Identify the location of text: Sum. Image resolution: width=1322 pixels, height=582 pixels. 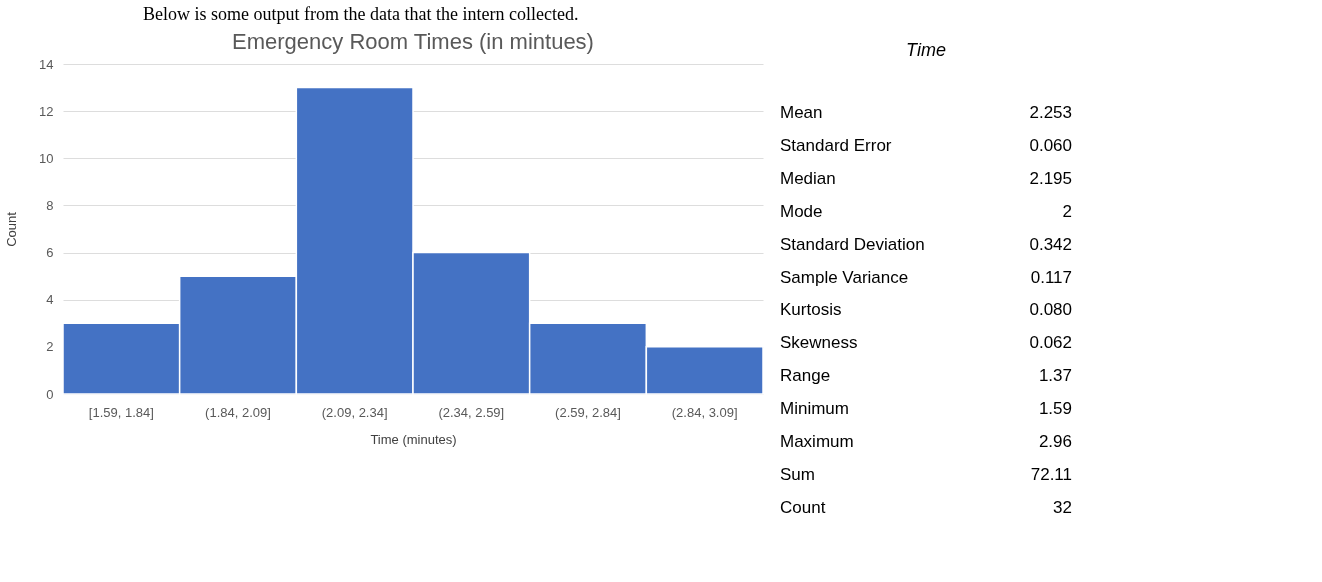
(797, 474).